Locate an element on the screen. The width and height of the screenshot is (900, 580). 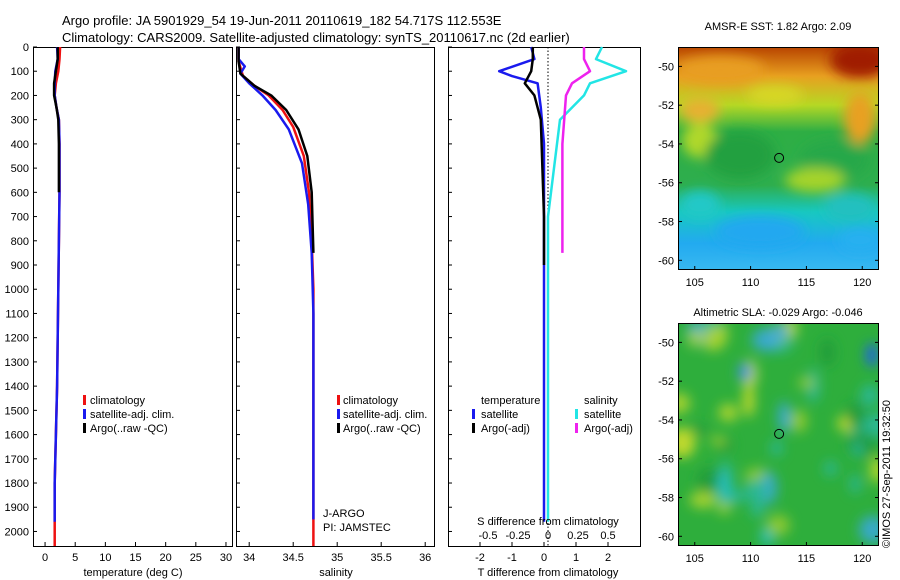
depth-tick-label: 1500 is located at coordinates (17, 411).